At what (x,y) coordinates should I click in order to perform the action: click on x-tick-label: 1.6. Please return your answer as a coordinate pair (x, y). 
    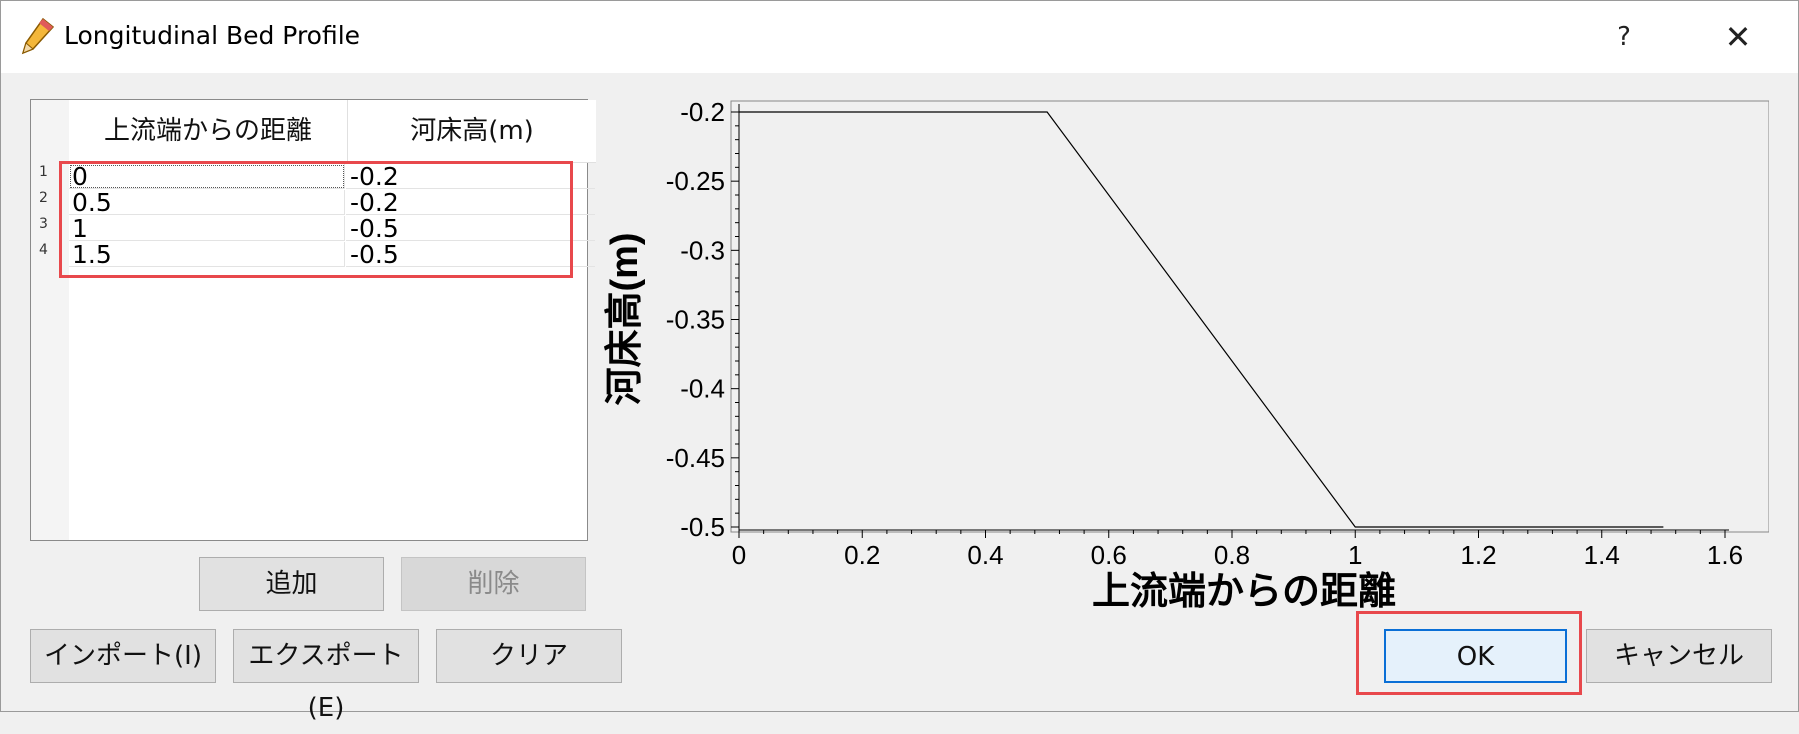
    Looking at the image, I should click on (1725, 555).